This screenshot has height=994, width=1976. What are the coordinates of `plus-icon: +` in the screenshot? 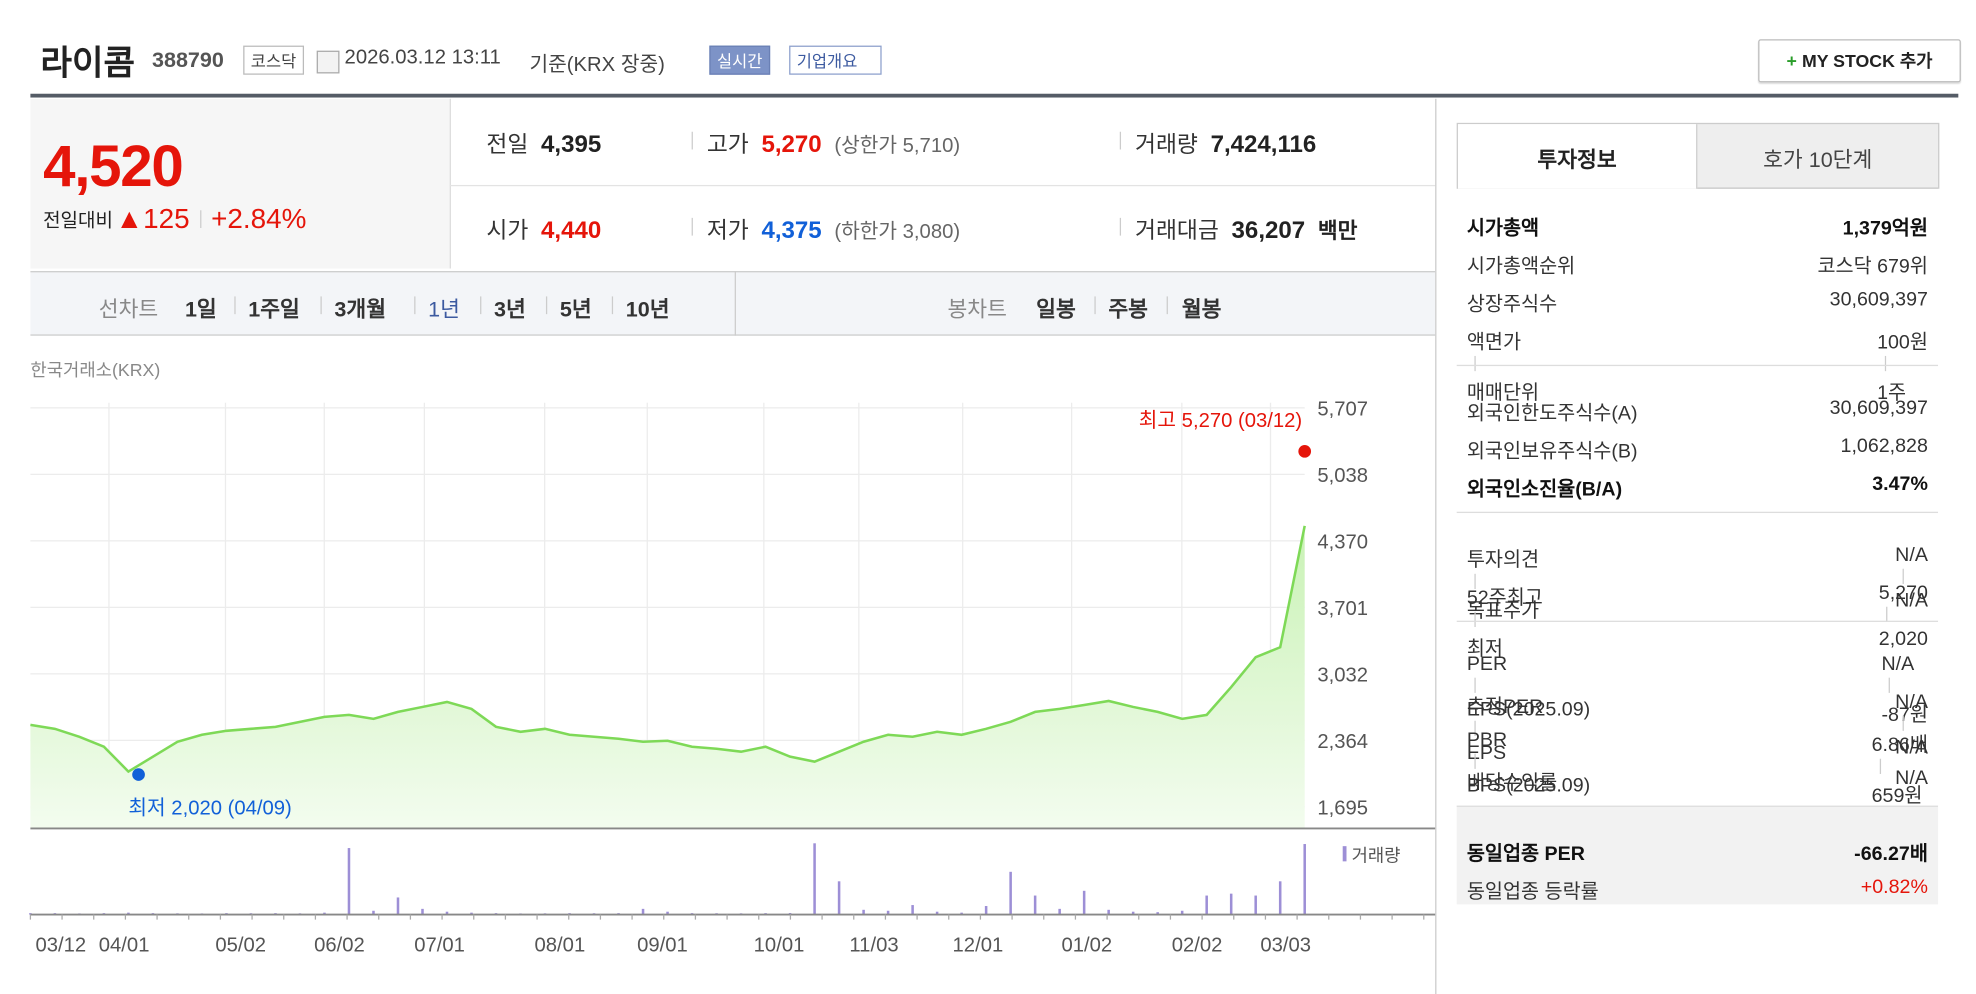 It's located at (1791, 60).